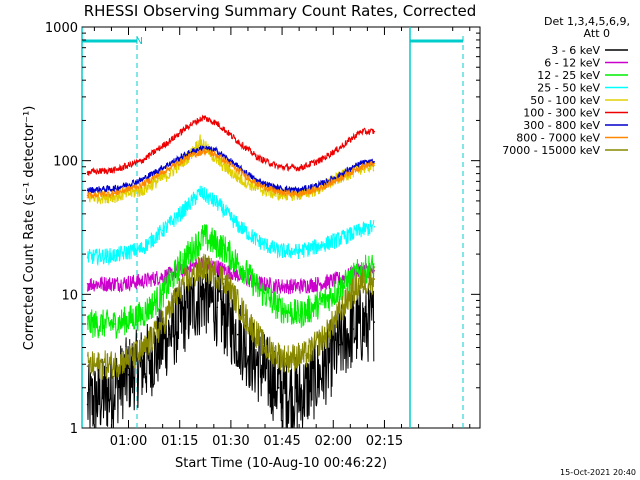  Describe the element at coordinates (575, 50) in the screenshot. I see `legend-label: 3 - 6 keV` at that location.